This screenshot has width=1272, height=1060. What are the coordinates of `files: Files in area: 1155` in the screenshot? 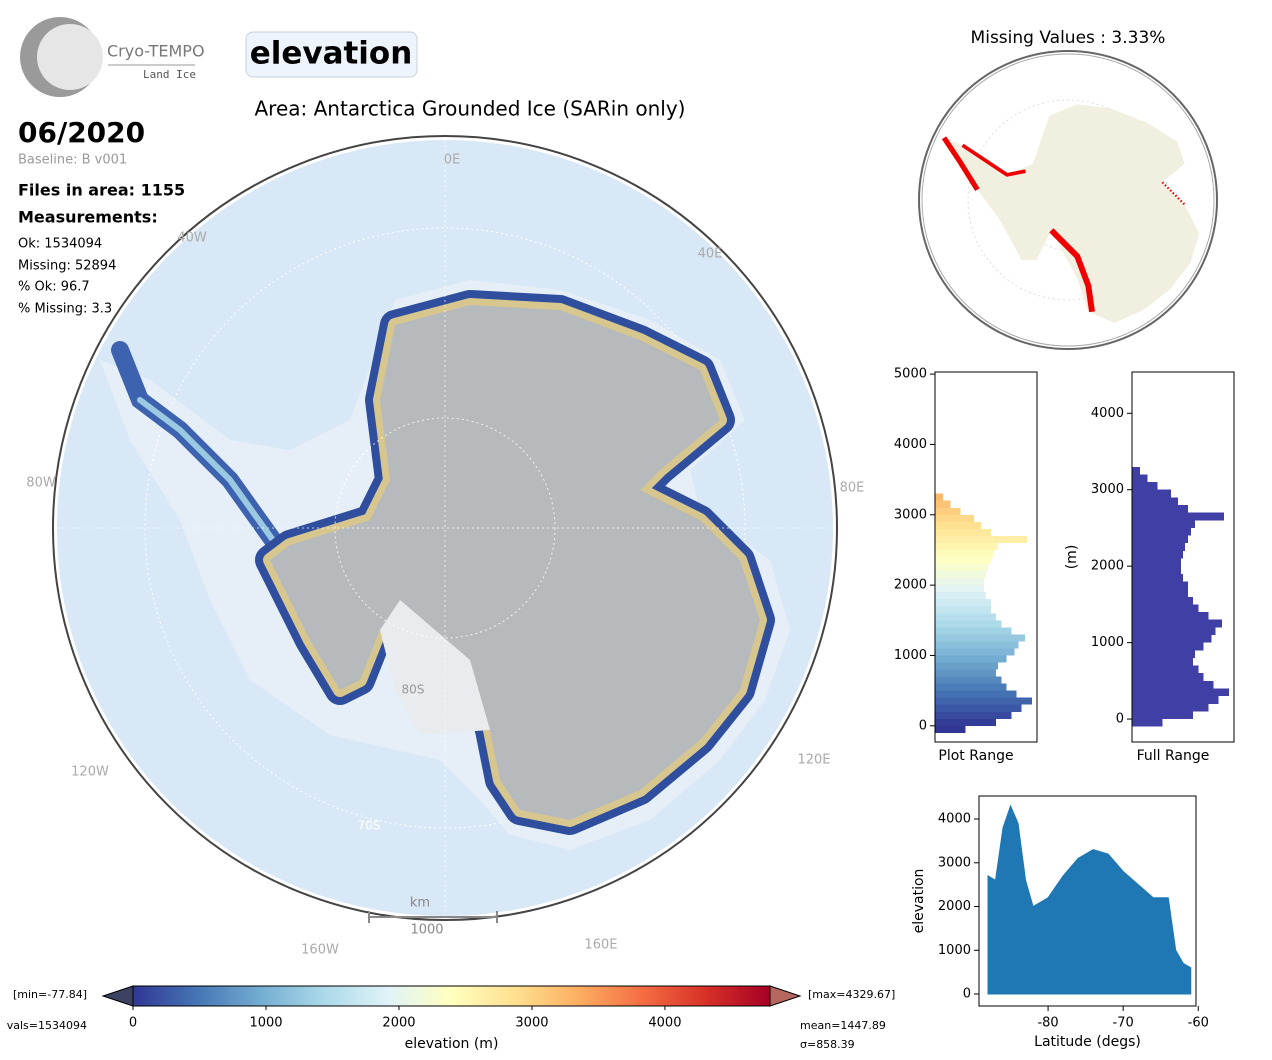 It's located at (101, 190).